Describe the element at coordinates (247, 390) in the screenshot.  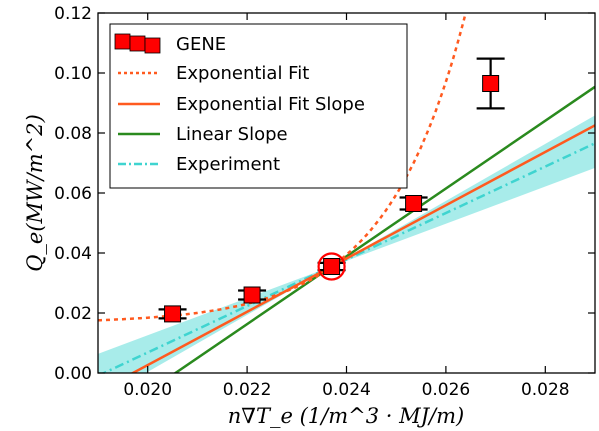
I see `x-tick-label-1: 0.022` at that location.